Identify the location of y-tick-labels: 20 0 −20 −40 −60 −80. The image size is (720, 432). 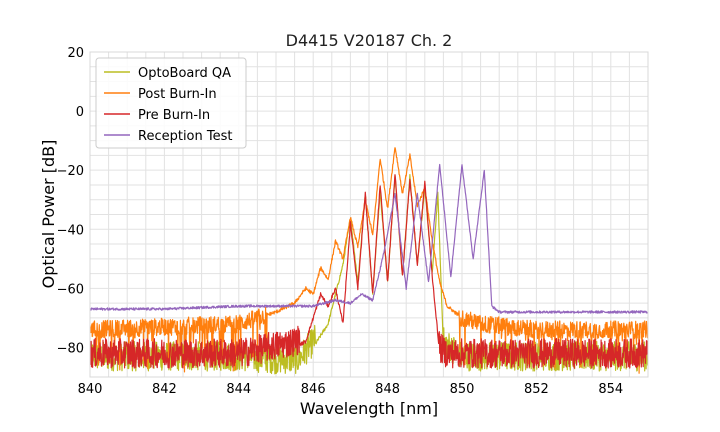
(70, 201).